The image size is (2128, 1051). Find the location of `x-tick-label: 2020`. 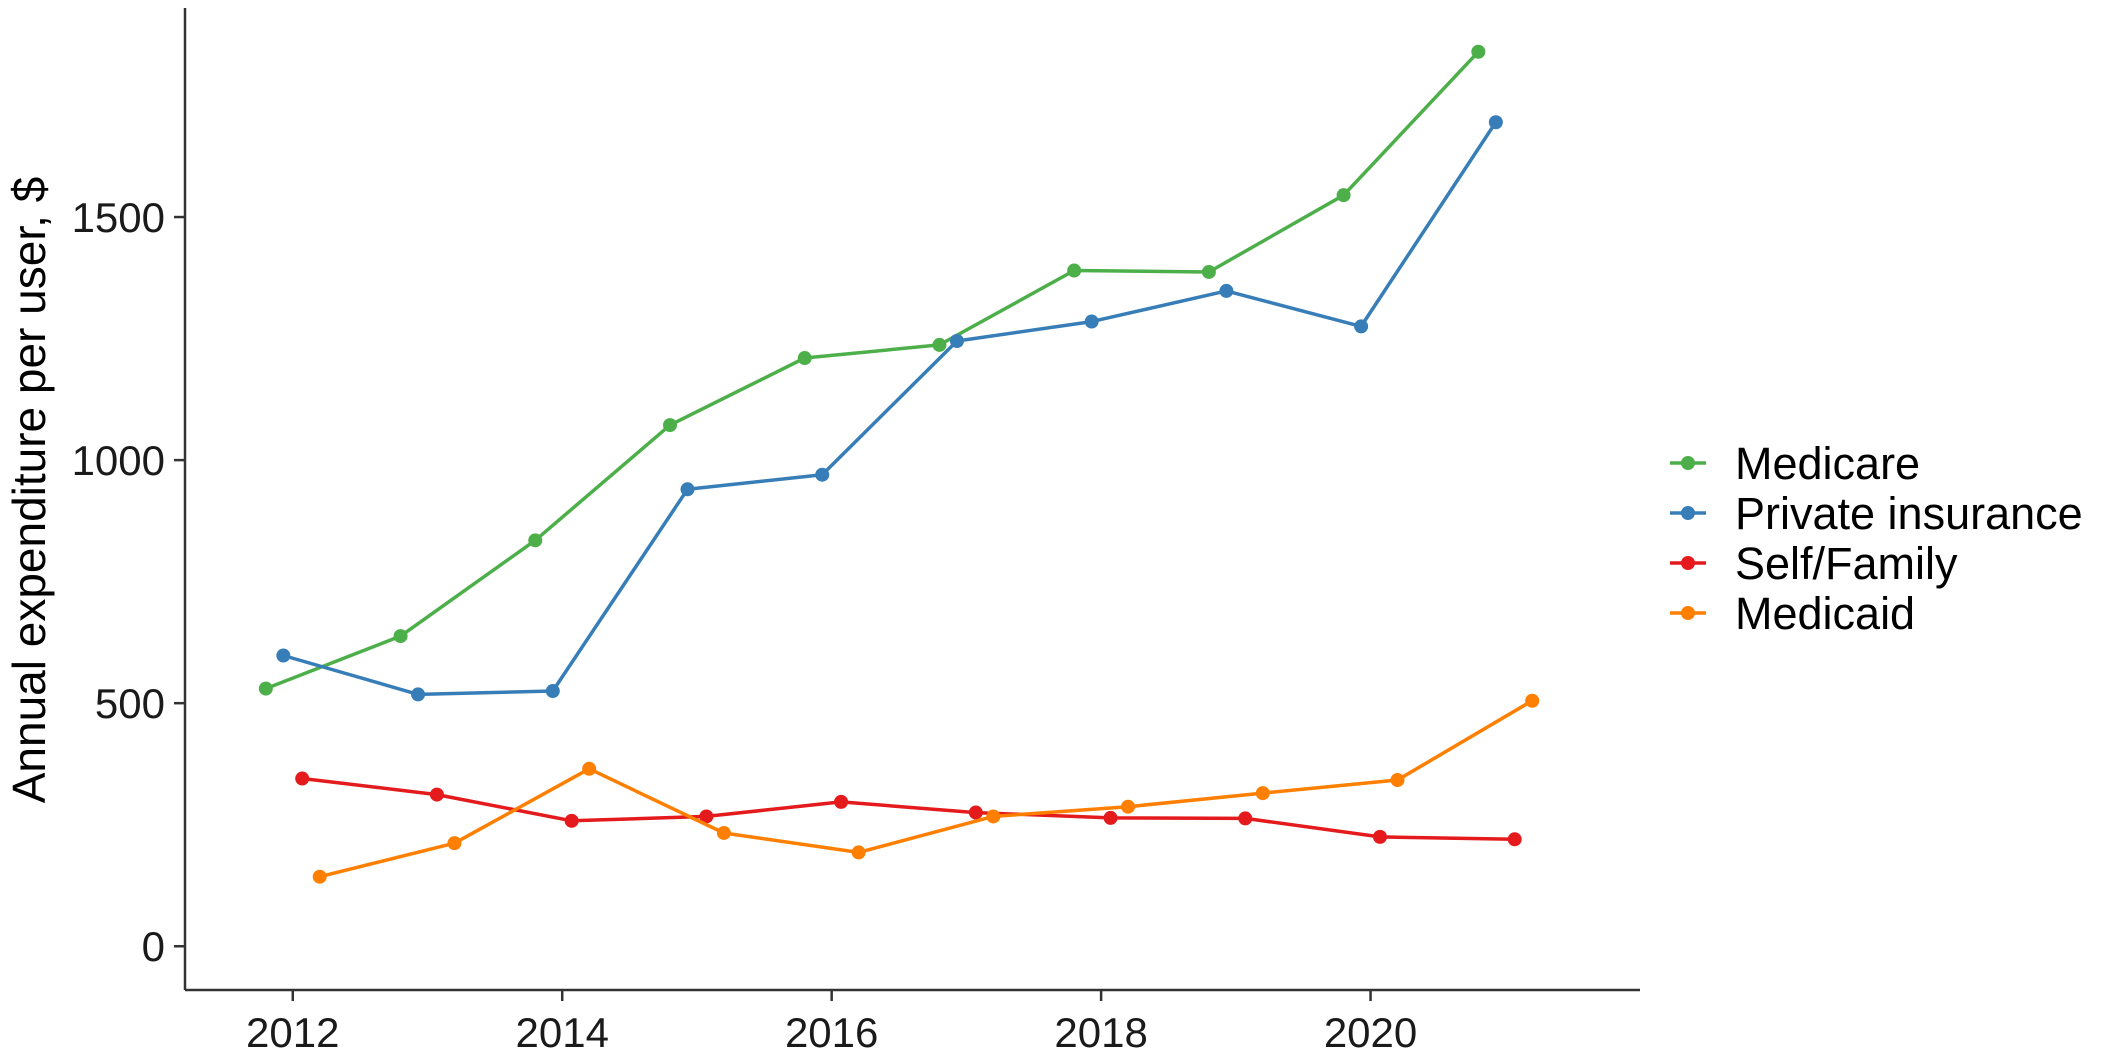

x-tick-label: 2020 is located at coordinates (1370, 1030).